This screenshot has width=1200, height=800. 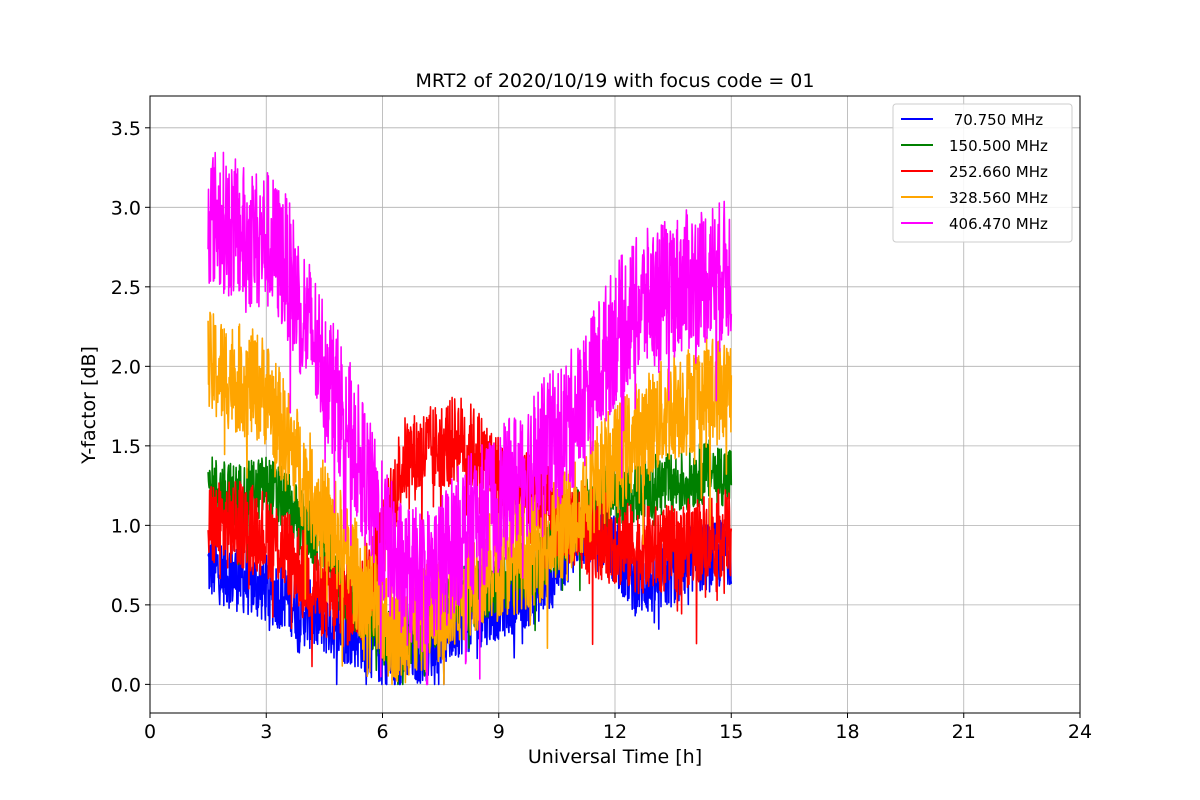 I want to click on y-tick-label: 3.0, so click(x=126, y=208).